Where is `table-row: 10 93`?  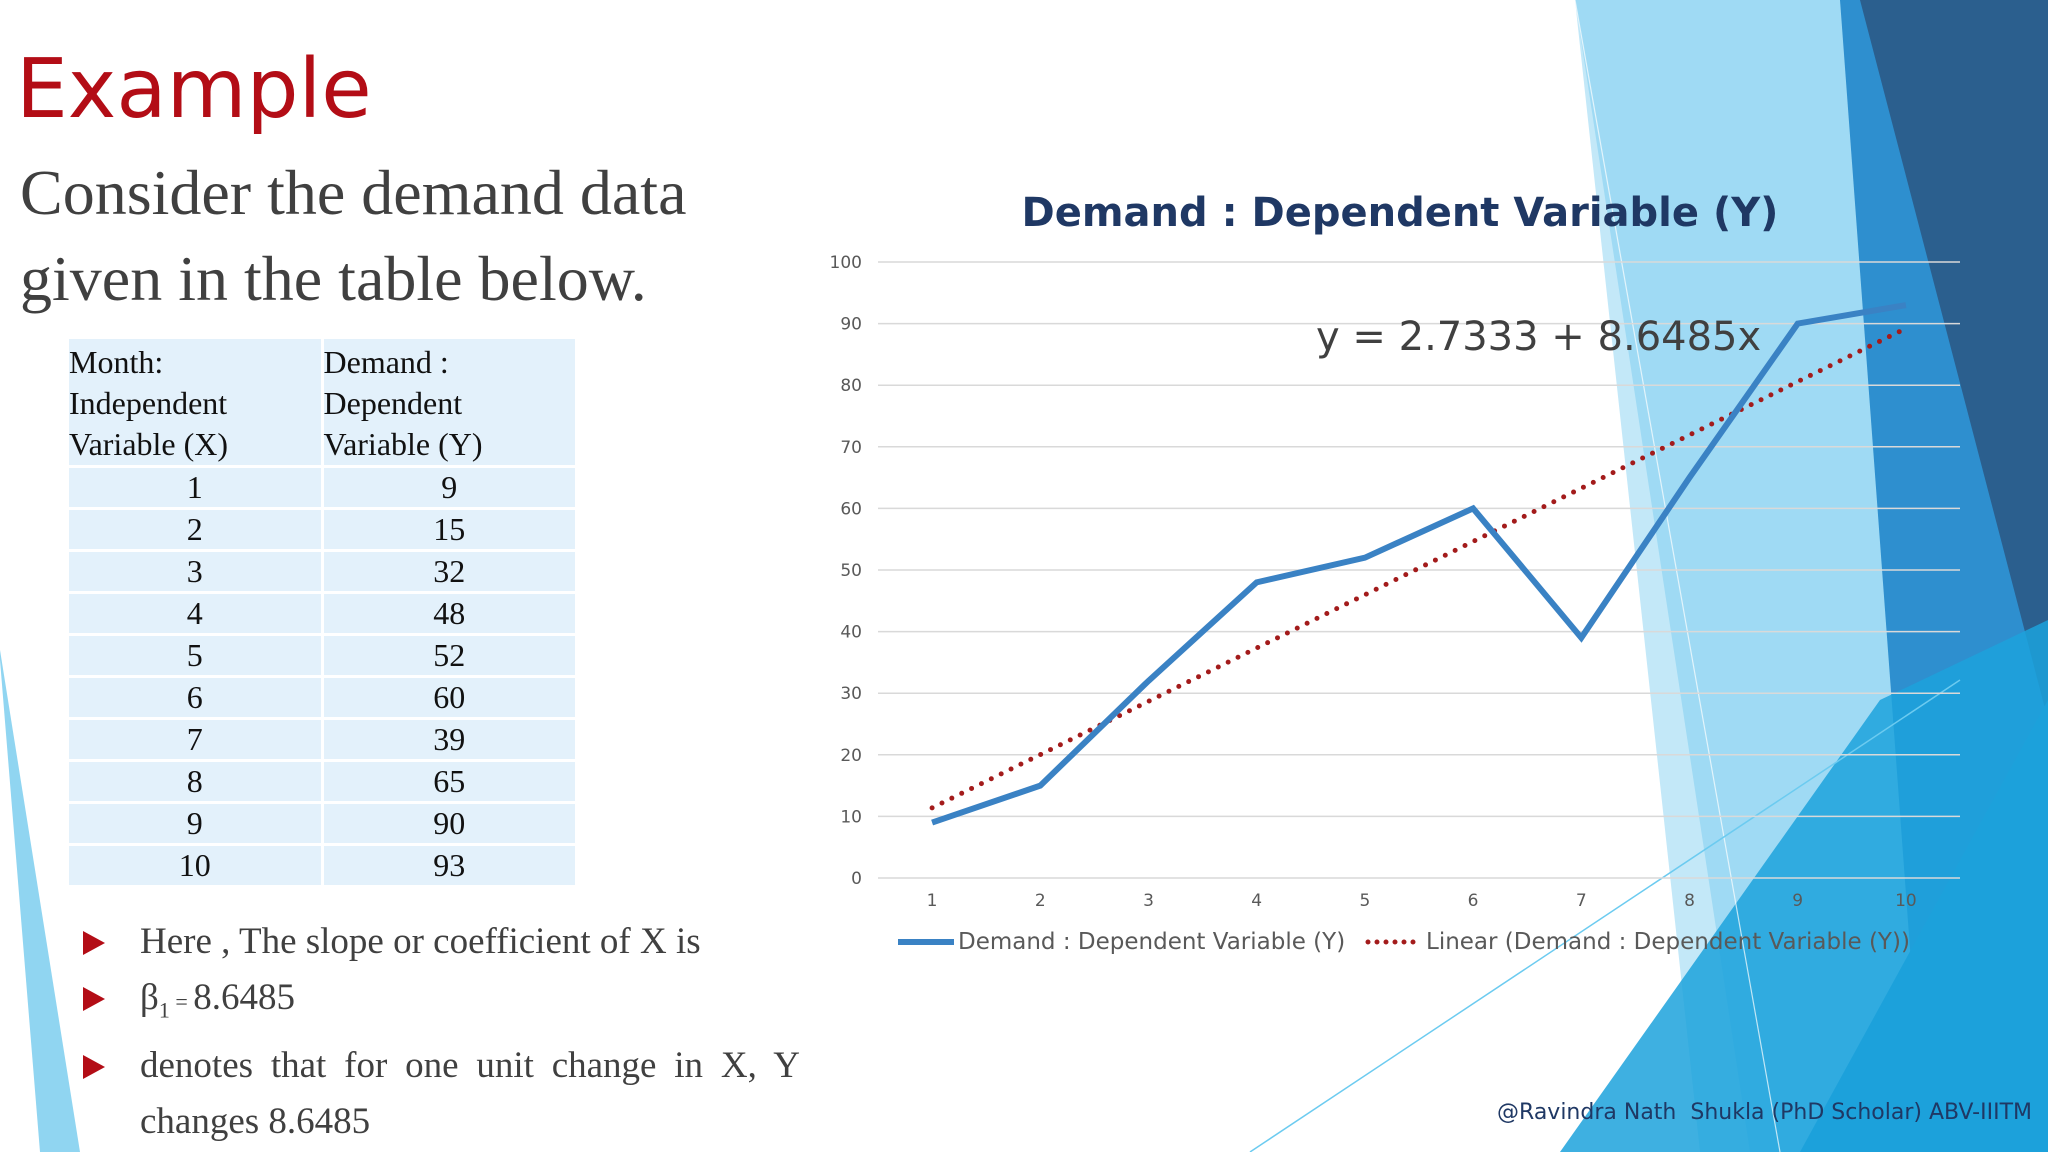
table-row: 10 93 is located at coordinates (322, 865).